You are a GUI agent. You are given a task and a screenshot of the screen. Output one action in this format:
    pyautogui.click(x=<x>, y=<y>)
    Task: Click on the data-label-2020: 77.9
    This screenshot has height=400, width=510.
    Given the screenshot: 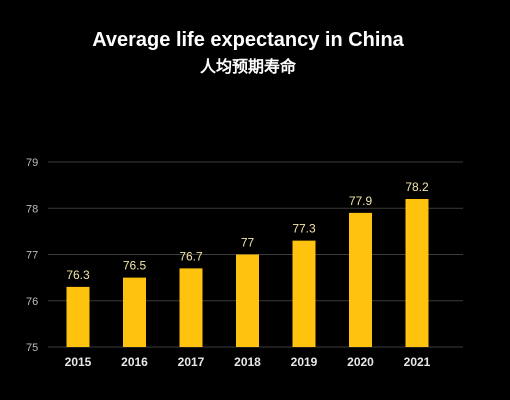 What is the action you would take?
    pyautogui.click(x=361, y=201)
    